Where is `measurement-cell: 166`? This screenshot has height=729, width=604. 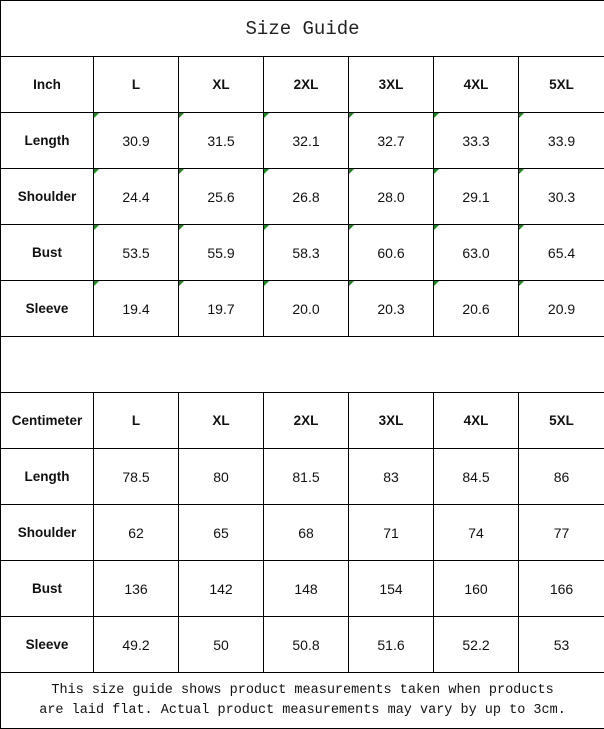 measurement-cell: 166 is located at coordinates (560, 588).